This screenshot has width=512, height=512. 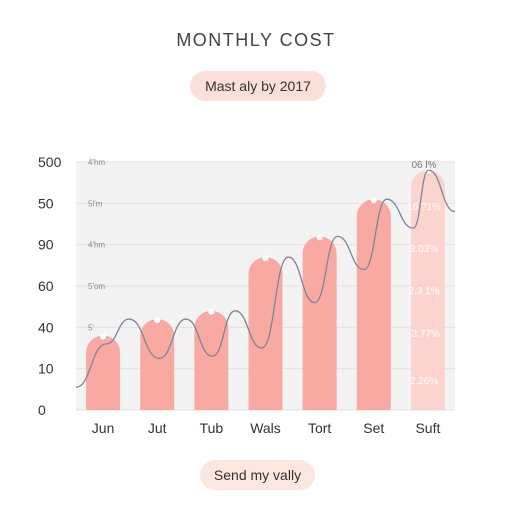 I want to click on y-tick-label: 90, so click(x=46, y=245).